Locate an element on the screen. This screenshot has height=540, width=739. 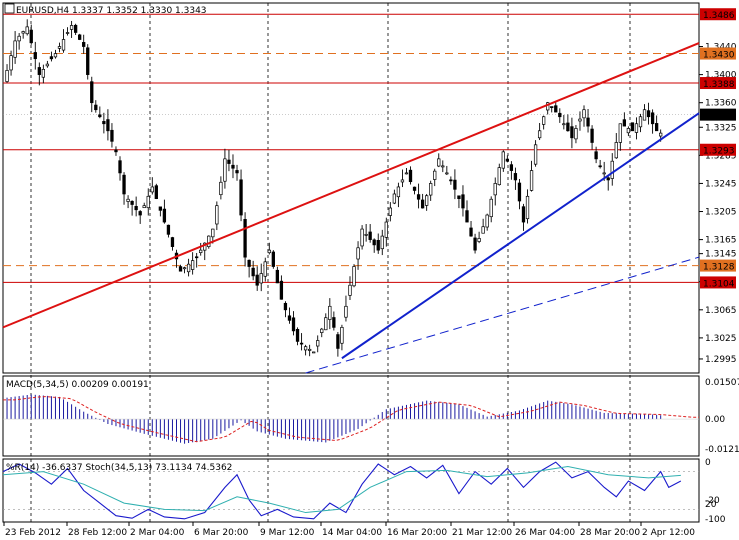
time-label-7: 21 Mar 12:00 is located at coordinates (482, 533).